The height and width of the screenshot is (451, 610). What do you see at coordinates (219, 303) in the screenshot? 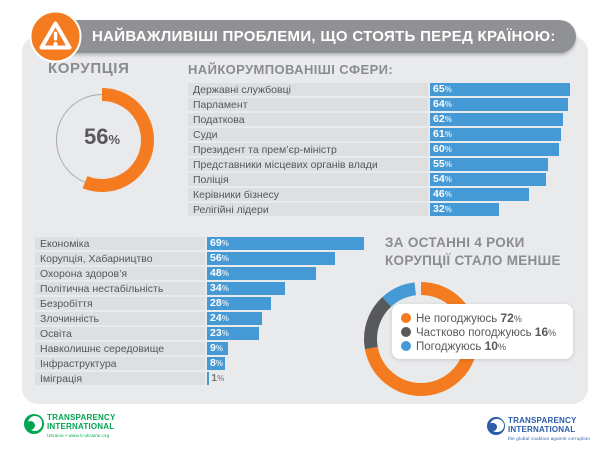
I see `bar-value: 28%` at bounding box center [219, 303].